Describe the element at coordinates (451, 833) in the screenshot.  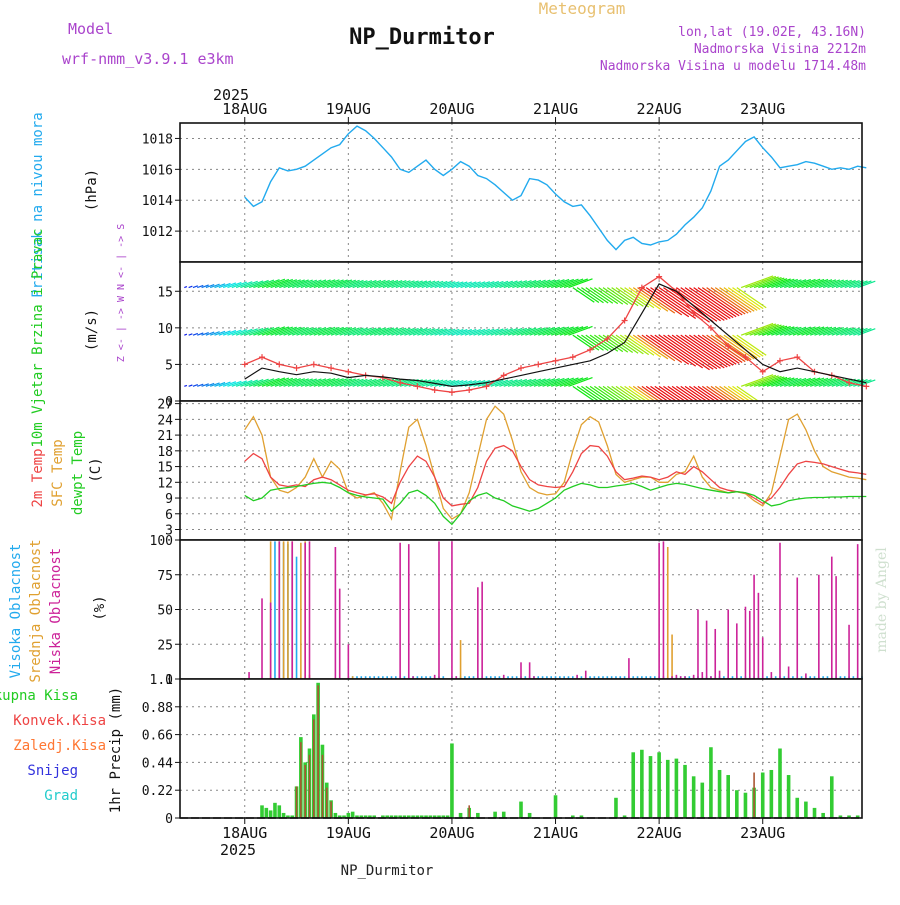
I see `bottom-day-label: 20AUG` at that location.